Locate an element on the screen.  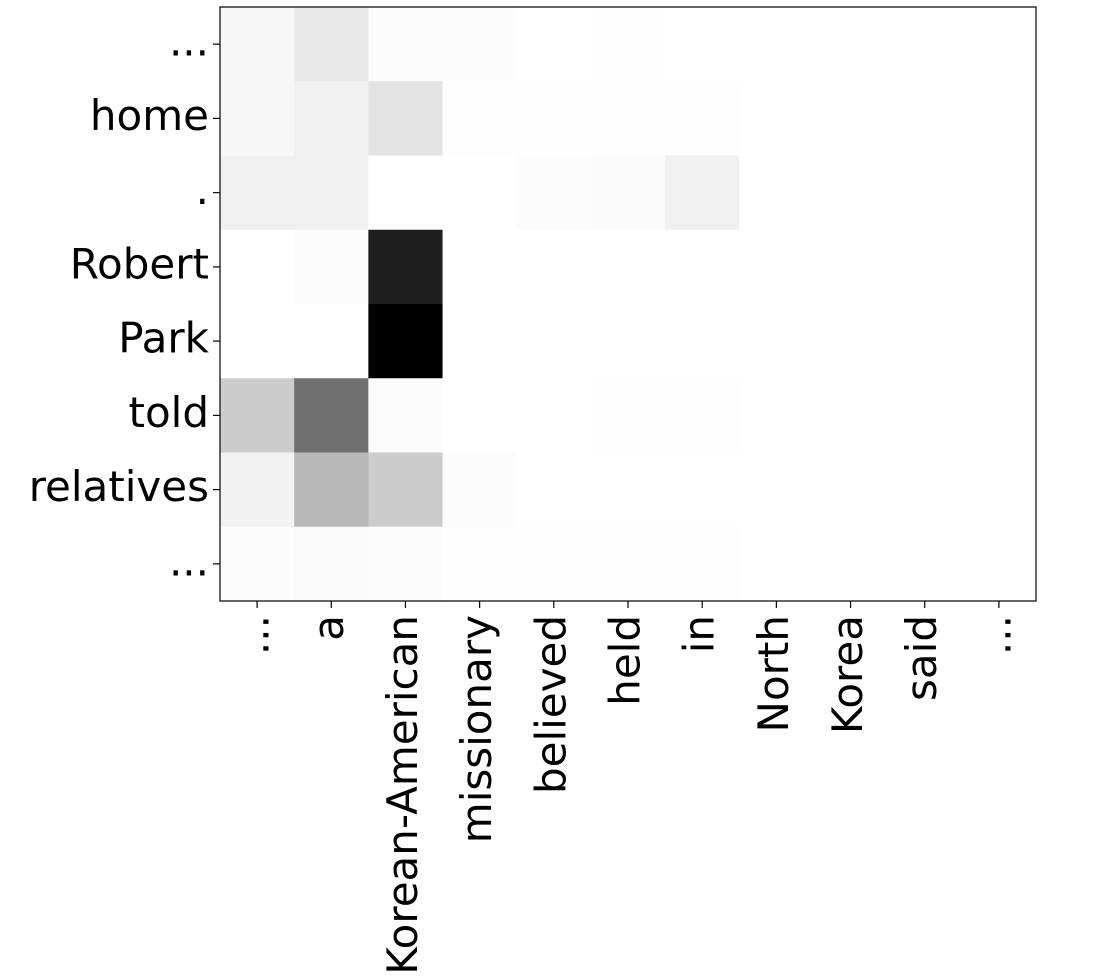
y-tick-label: relatives is located at coordinates (119, 486).